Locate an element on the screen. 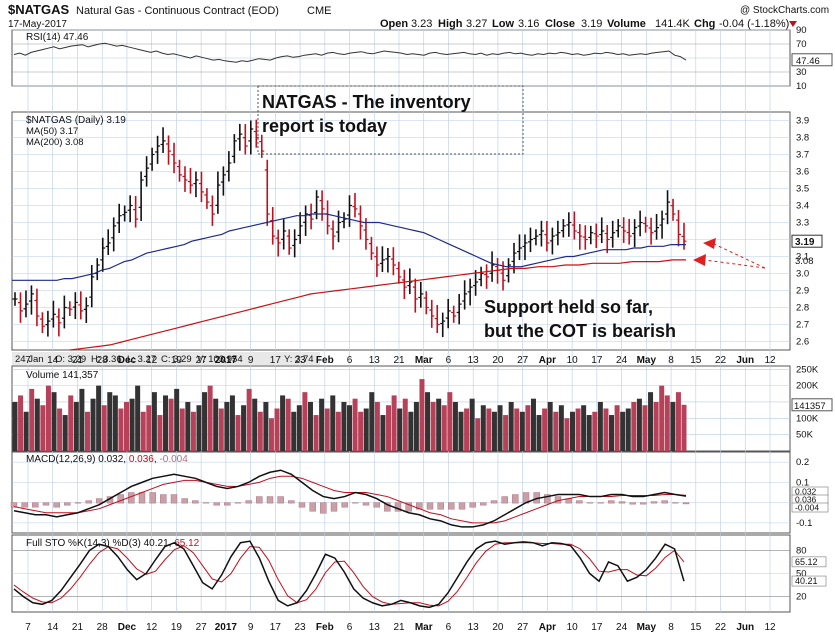 The image size is (835, 634). price-x-tick-label: 21 is located at coordinates (399, 360).